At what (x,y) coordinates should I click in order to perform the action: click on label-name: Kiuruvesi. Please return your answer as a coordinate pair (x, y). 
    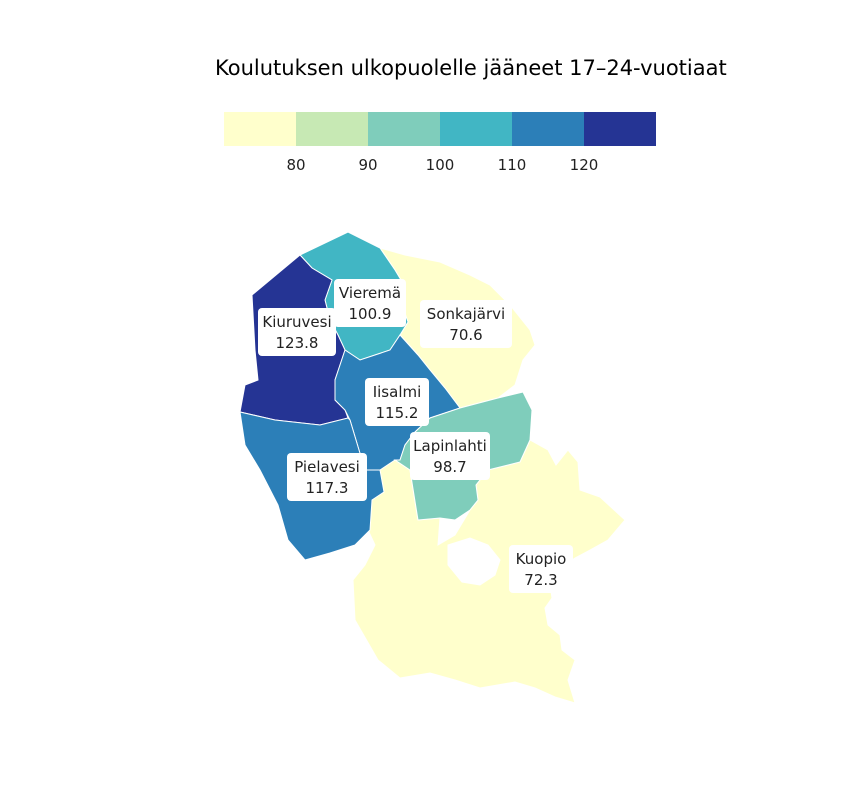
    Looking at the image, I should click on (296, 322).